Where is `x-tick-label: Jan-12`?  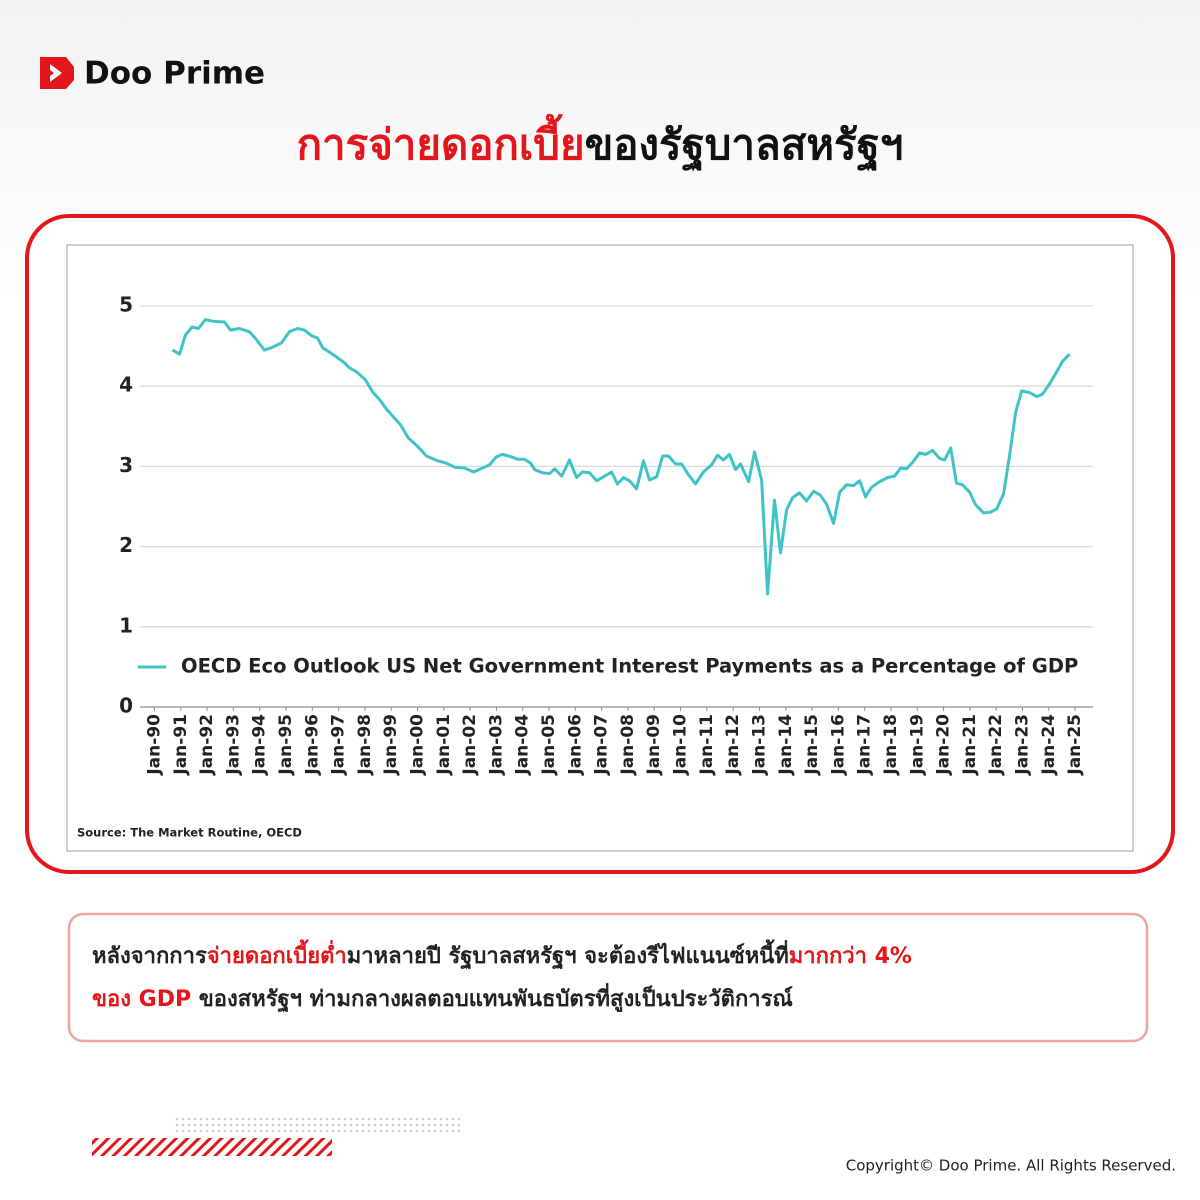
x-tick-label: Jan-12 is located at coordinates (733, 745).